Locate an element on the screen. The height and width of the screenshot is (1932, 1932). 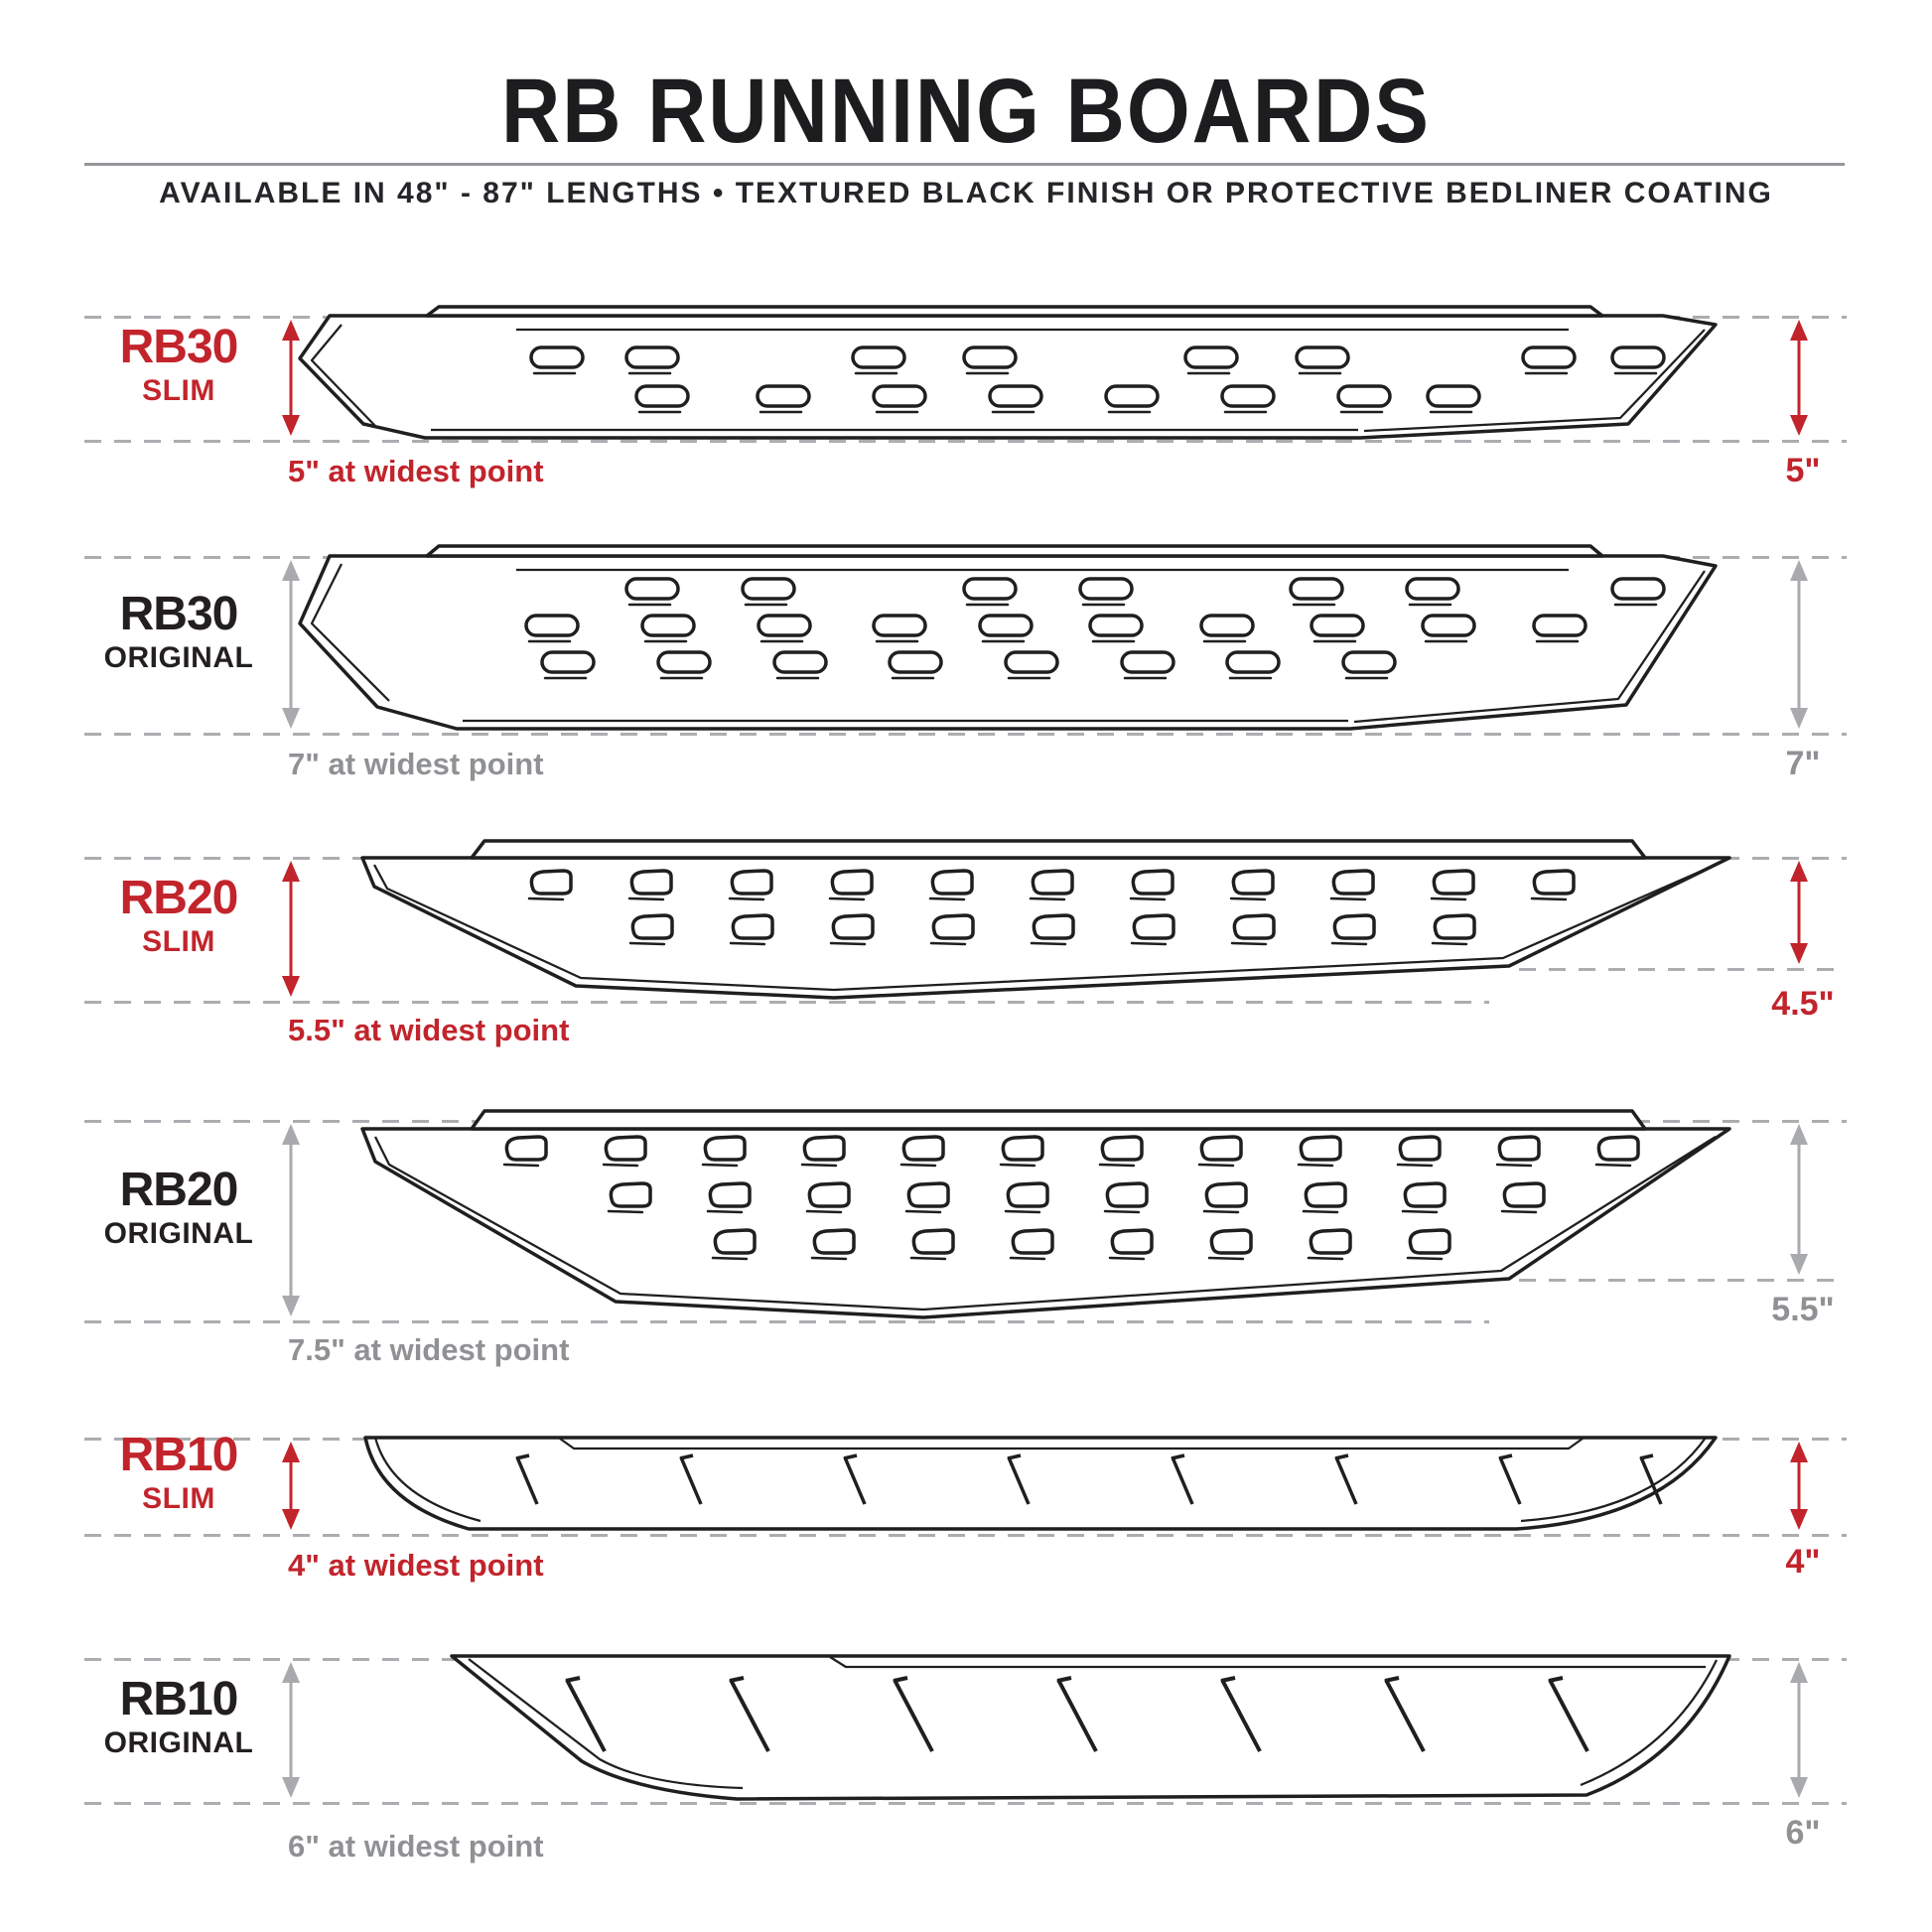
board-label: RB10 SLIM is located at coordinates (179, 1473).